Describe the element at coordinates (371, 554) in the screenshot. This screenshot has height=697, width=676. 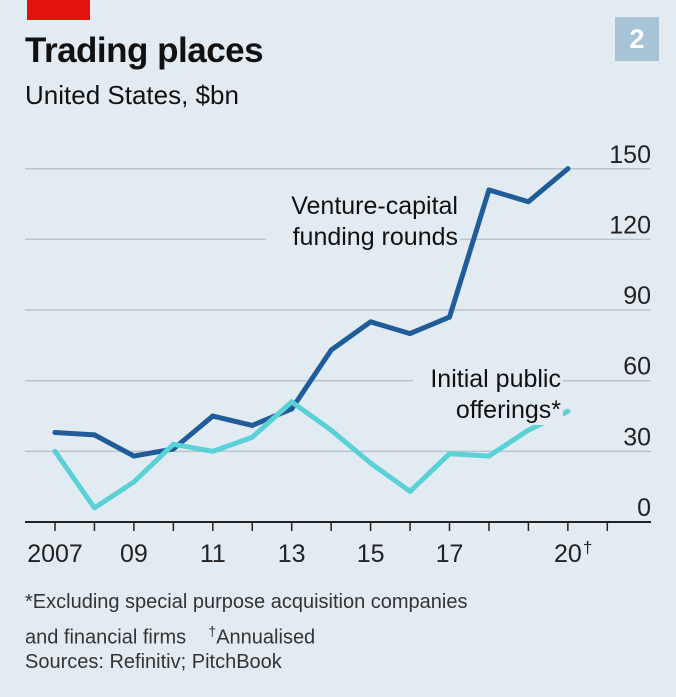
I see `x-tick-label-2015: 15` at that location.